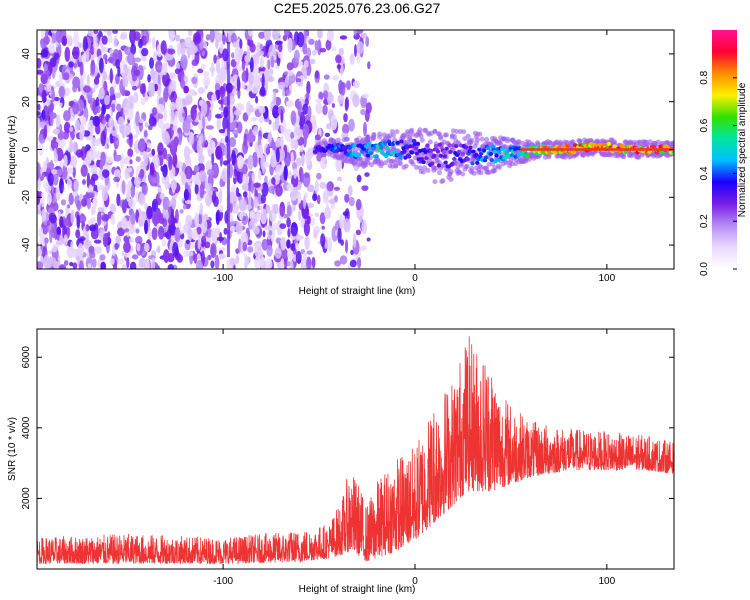 The height and width of the screenshot is (600, 750). Describe the element at coordinates (607, 278) in the screenshot. I see `spec-xtick-label: 100` at that location.